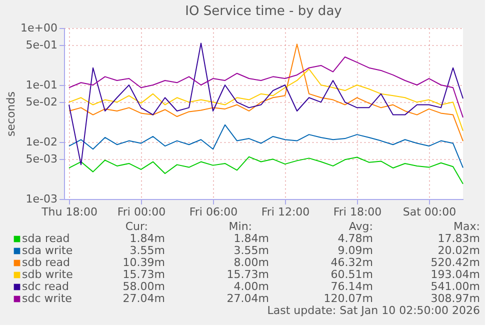 The width and height of the screenshot is (497, 335). Describe the element at coordinates (42, 85) in the screenshot. I see `y-tick-label: 1e-01` at that location.